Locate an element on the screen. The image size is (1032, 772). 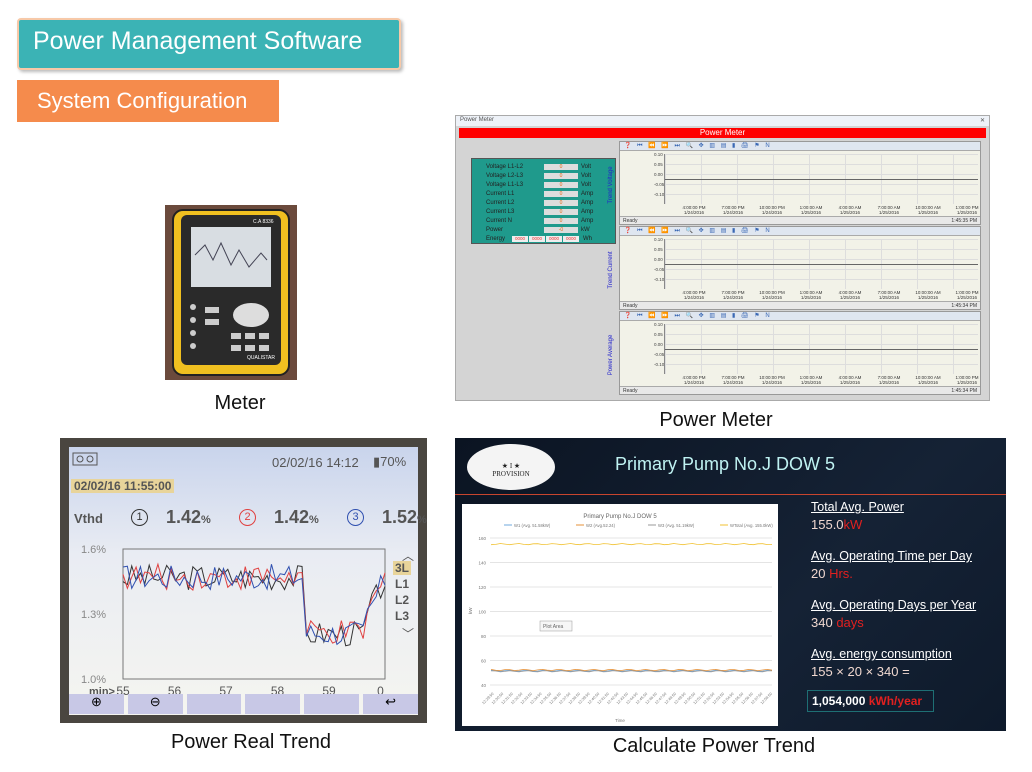
status-time: 1:45:34 PM is located at coordinates (964, 391).